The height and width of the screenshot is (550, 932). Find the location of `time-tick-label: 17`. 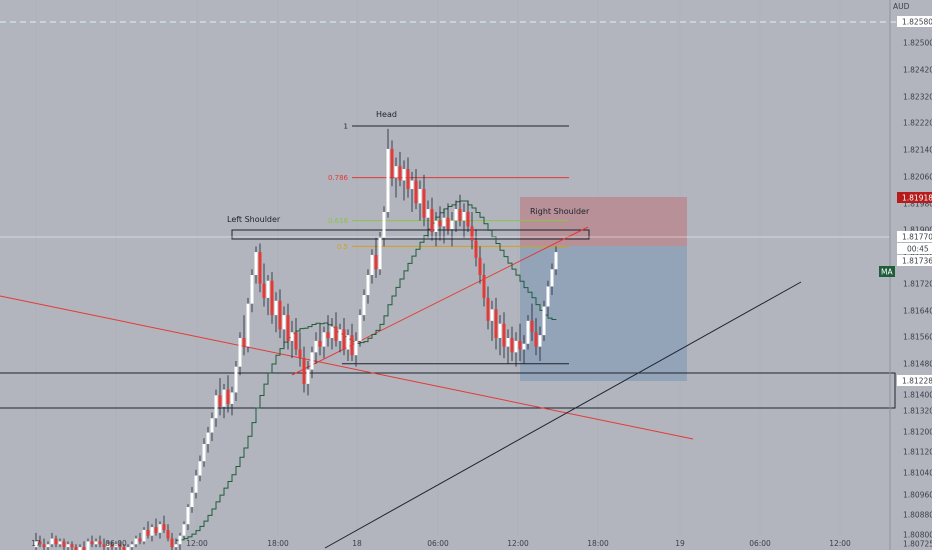

time-tick-label: 17 is located at coordinates (36, 543).